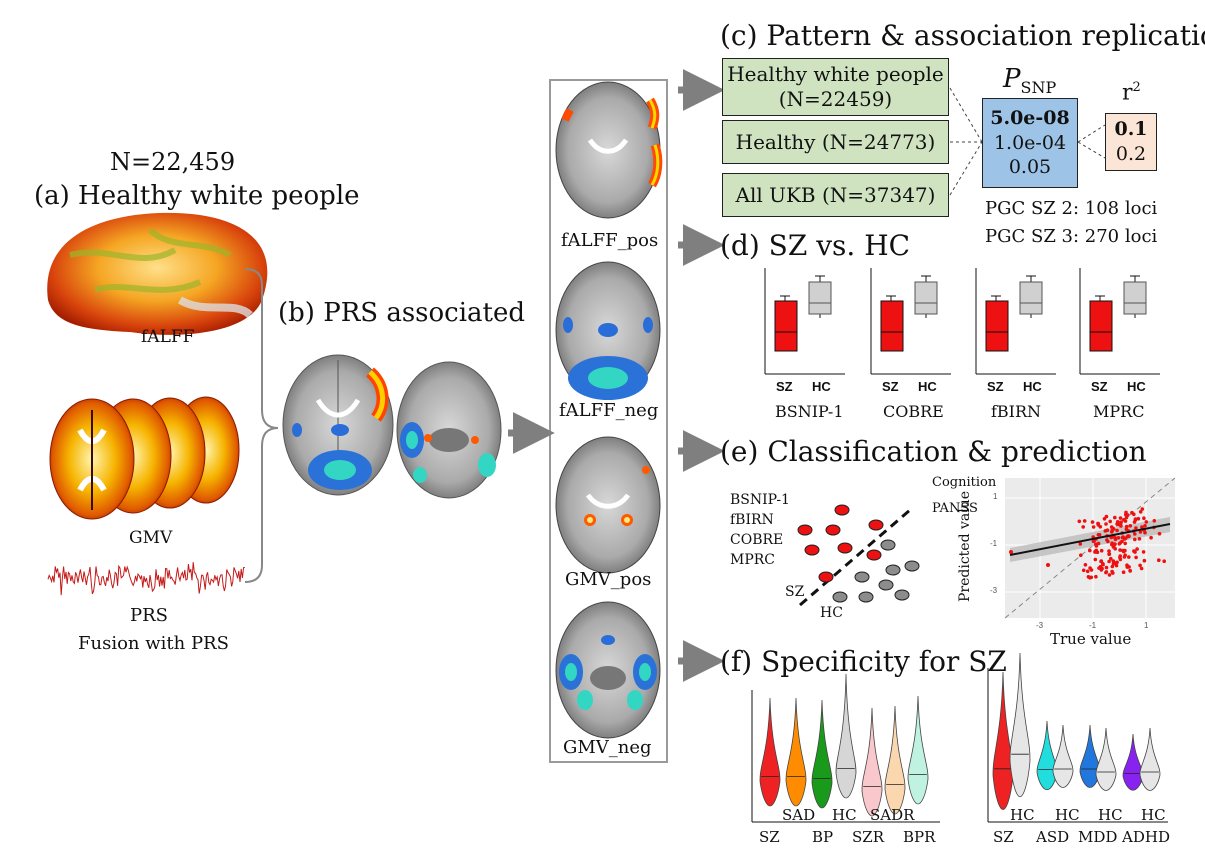 This screenshot has width=1205, height=861. I want to click on prediction-plot, so click(1090, 548).